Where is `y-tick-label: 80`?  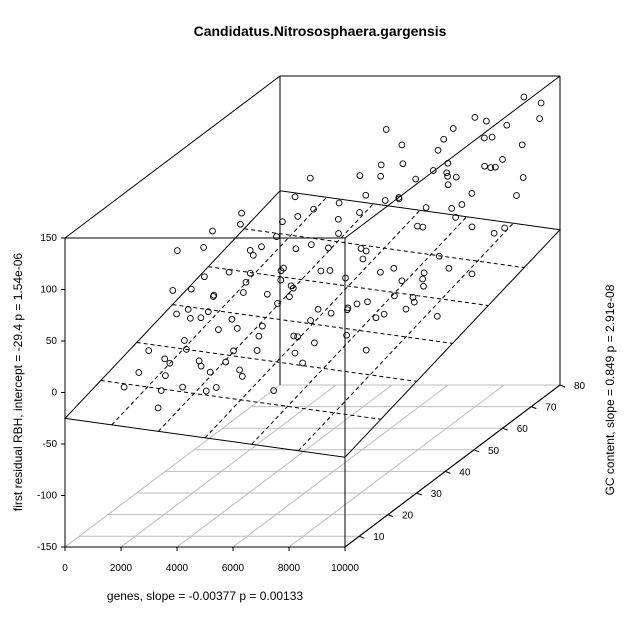 y-tick-label: 80 is located at coordinates (580, 386).